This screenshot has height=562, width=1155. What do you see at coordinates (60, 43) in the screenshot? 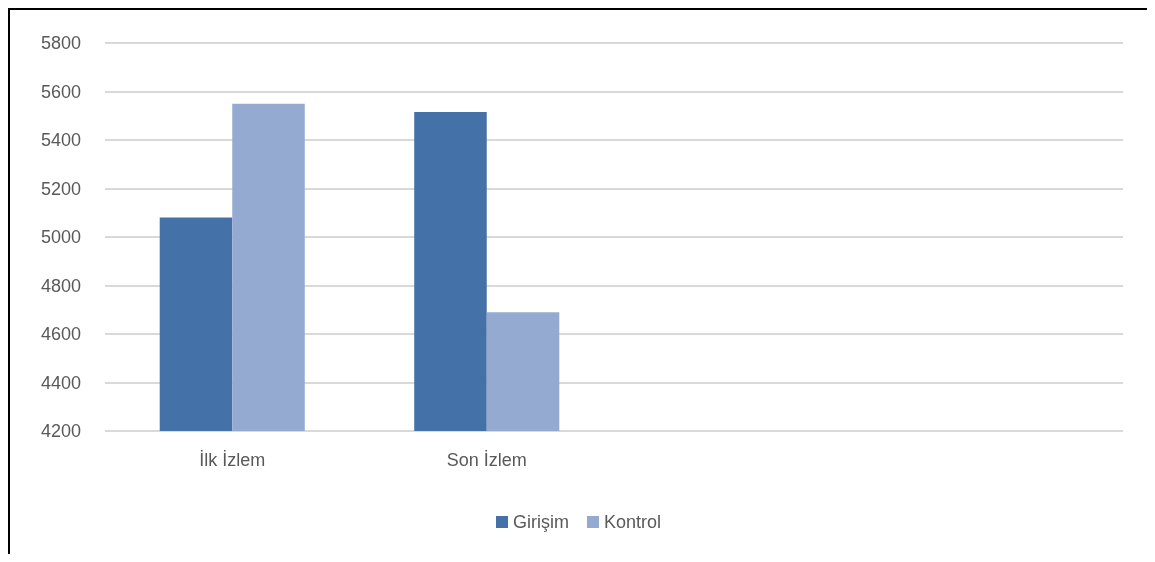
I see `y-tick-label: 5800` at bounding box center [60, 43].